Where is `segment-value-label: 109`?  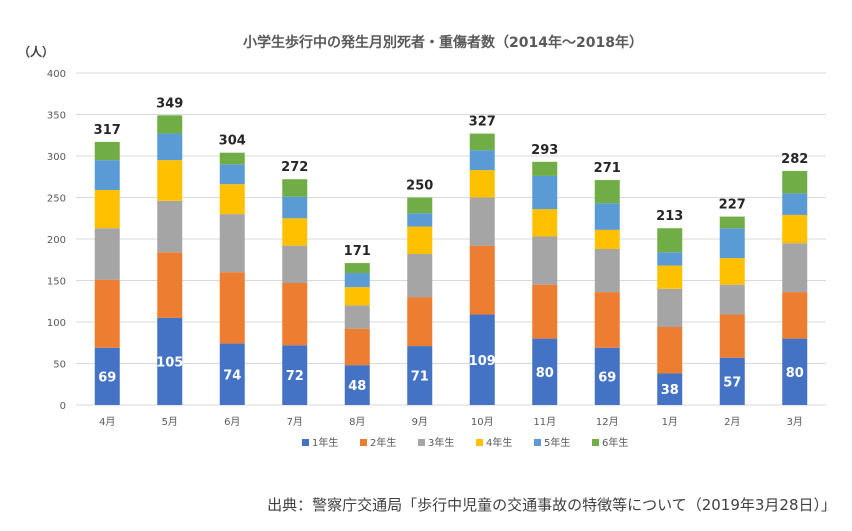 segment-value-label: 109 is located at coordinates (482, 361).